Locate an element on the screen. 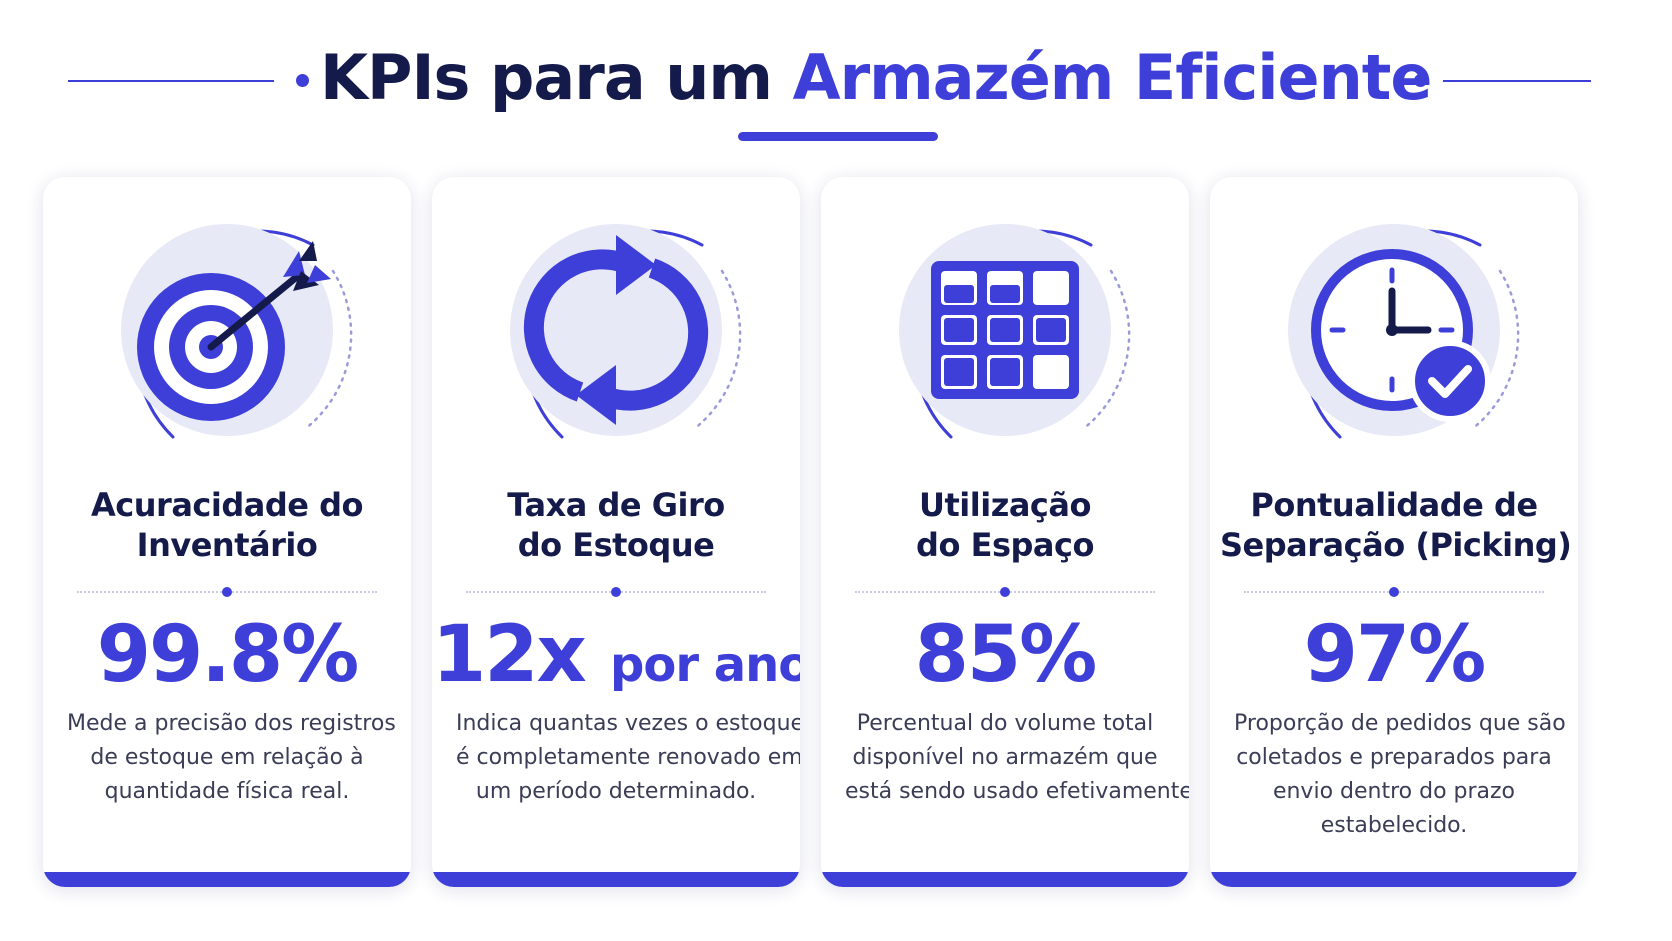 The width and height of the screenshot is (1672, 941). kpi-description-line: Percentual do volume total is located at coordinates (1005, 723).